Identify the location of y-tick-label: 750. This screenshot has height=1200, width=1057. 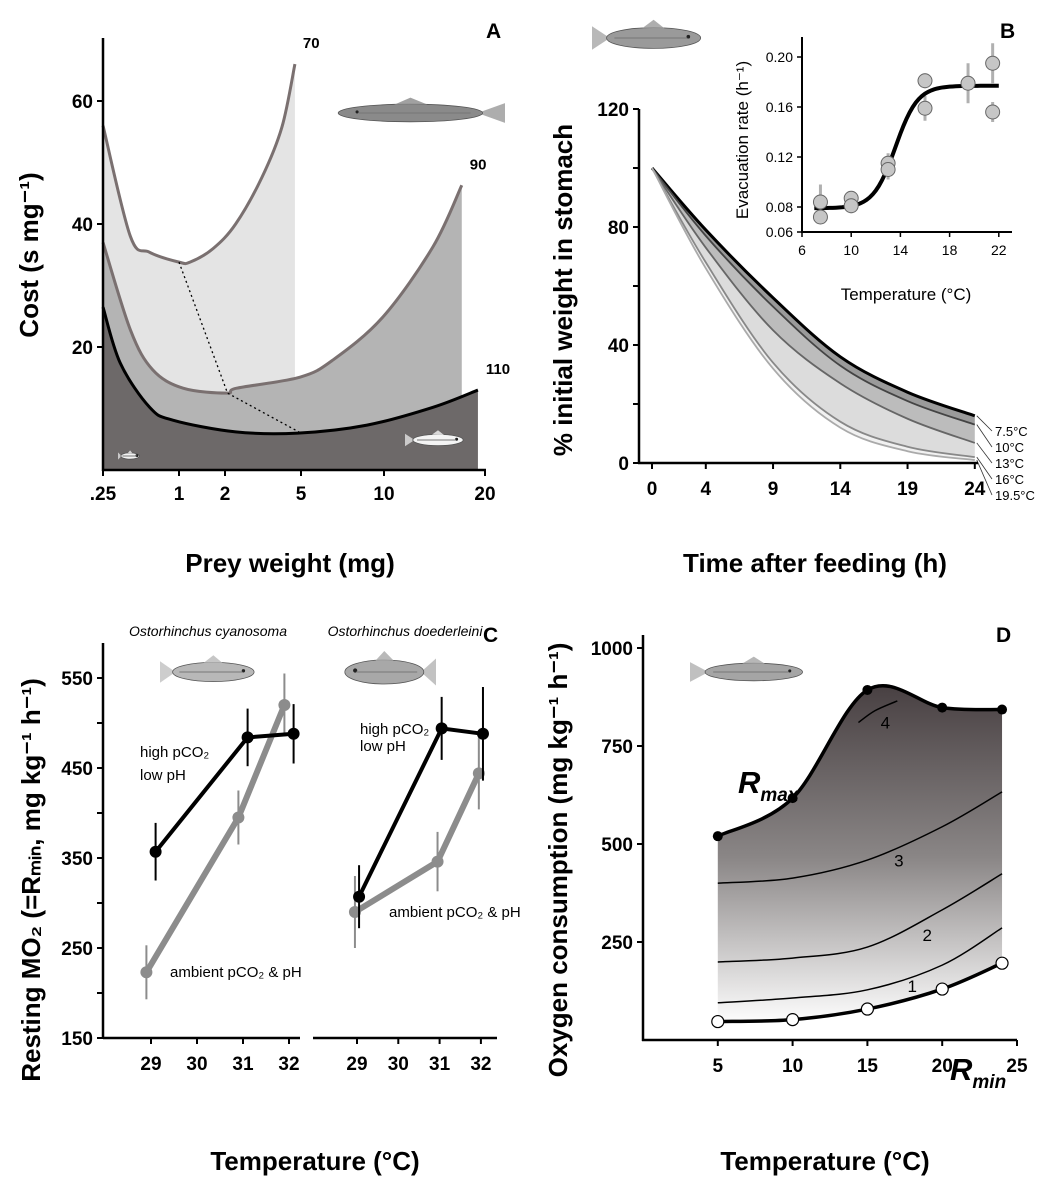
(617, 747).